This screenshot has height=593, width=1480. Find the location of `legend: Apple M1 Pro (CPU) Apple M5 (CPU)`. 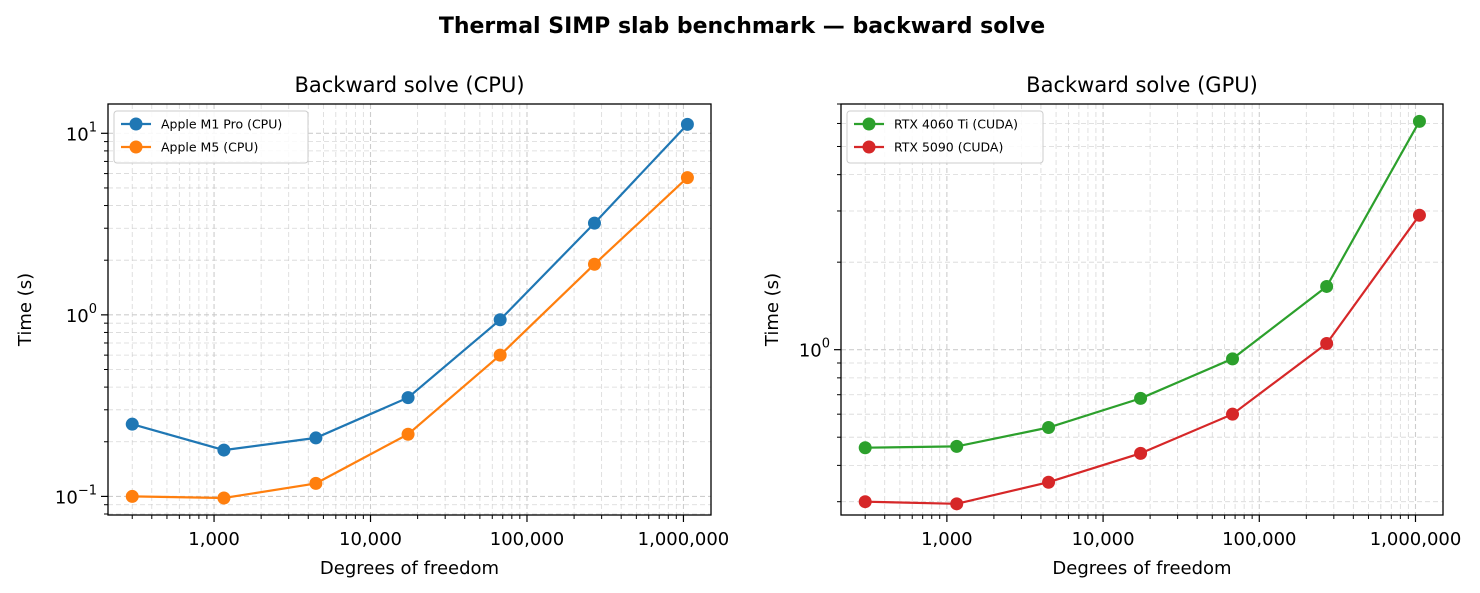

legend: Apple M1 Pro (CPU) Apple M5 (CPU) is located at coordinates (211, 137).